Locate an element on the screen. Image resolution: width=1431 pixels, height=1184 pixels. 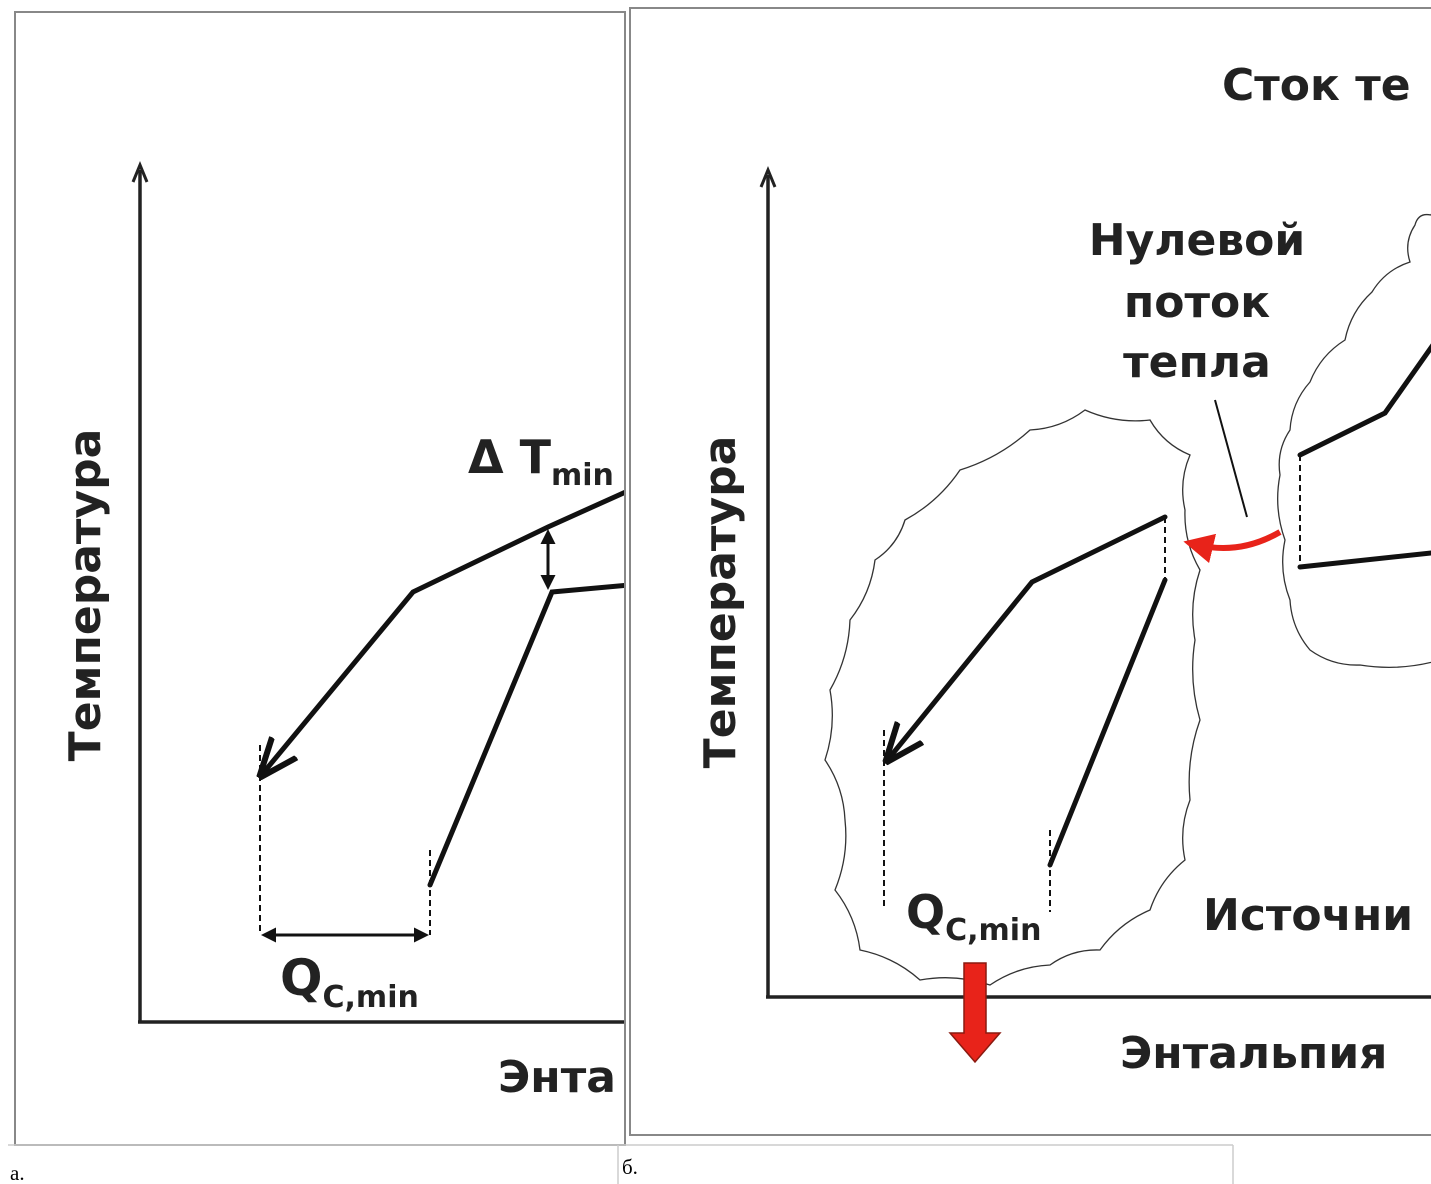
zero-flow-line: тепла is located at coordinates (1197, 362).